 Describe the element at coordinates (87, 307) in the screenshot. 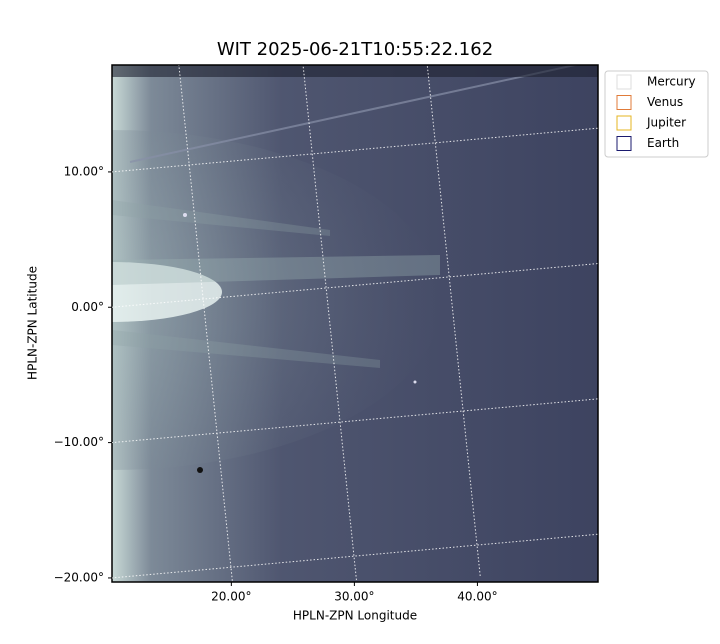

I see `y-tick-label: 0.00°` at that location.